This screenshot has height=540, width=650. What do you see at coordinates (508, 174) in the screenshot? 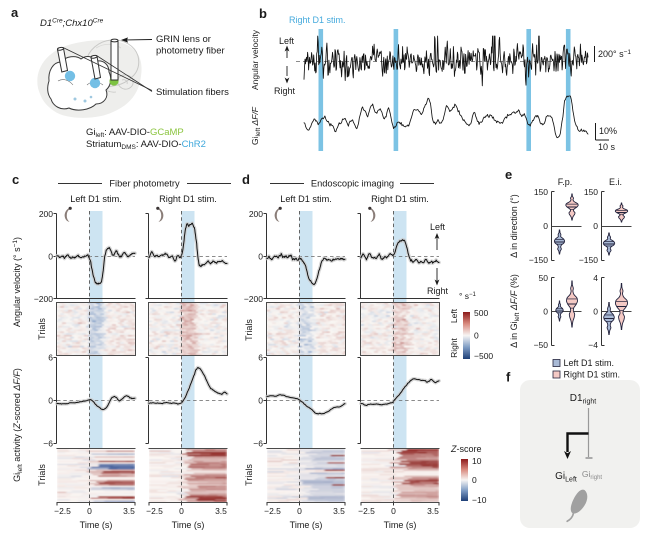
I see `svg-text: e` at bounding box center [508, 174].